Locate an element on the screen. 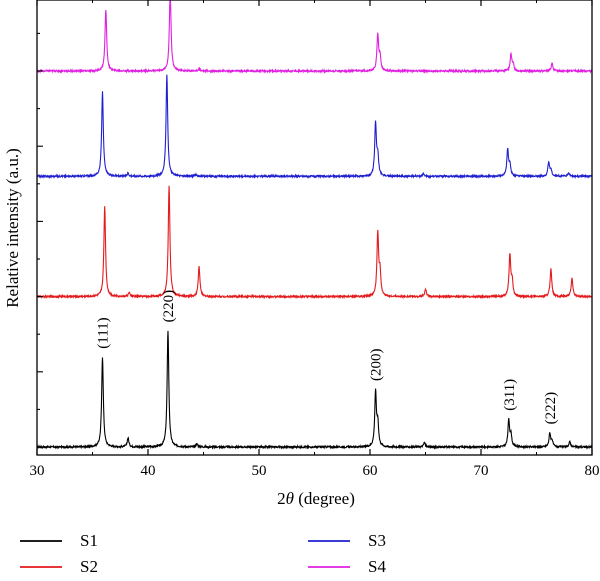 Image resolution: width=600 pixels, height=581 pixels. peak-label: (200) is located at coordinates (377, 365).